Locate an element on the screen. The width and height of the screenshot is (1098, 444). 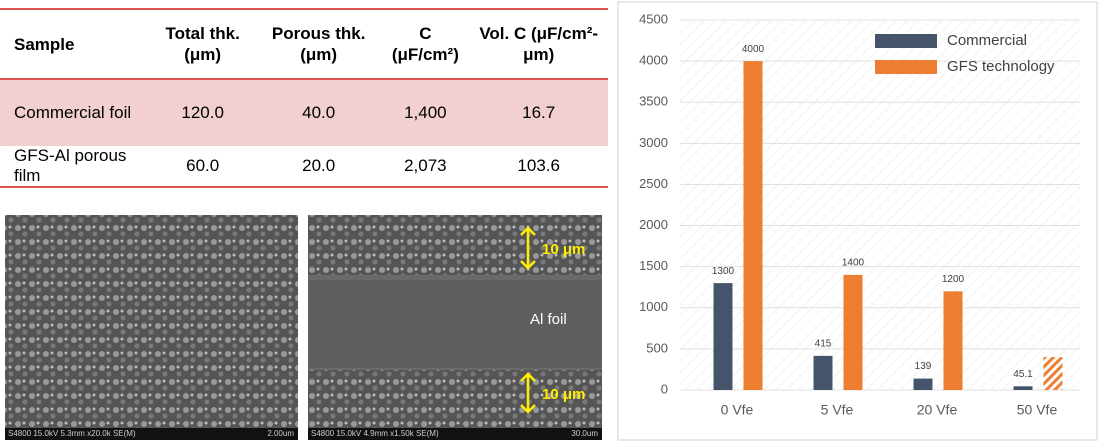
header-cell: Vol. C (μF/cm²-μm) is located at coordinates (538, 44).